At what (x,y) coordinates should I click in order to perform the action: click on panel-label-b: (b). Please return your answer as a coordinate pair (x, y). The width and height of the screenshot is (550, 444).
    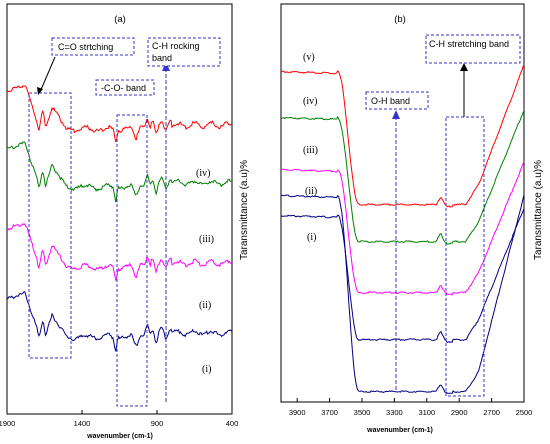
    Looking at the image, I should click on (400, 19).